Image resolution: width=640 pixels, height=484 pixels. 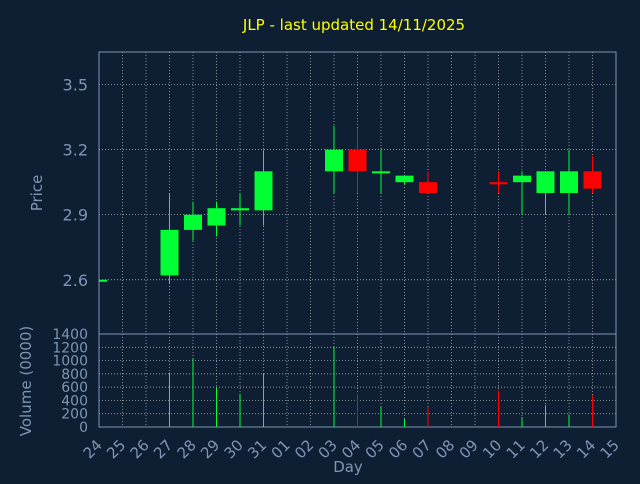 I want to click on x-tick-label: 14, so click(x=586, y=449).